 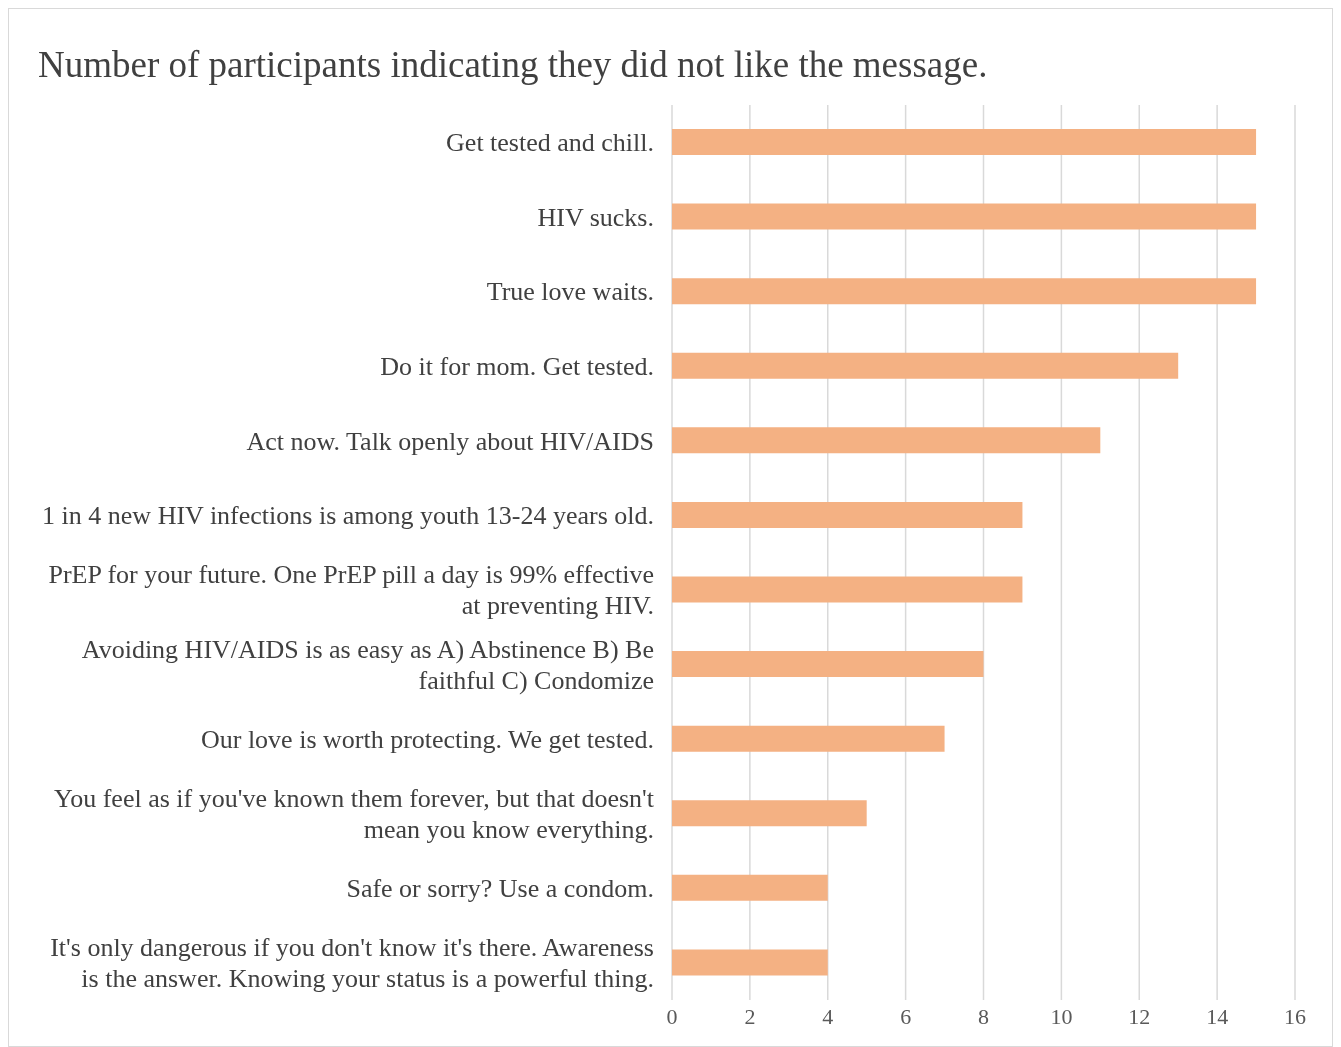 I want to click on x-tick-label: 8, so click(x=983, y=1016).